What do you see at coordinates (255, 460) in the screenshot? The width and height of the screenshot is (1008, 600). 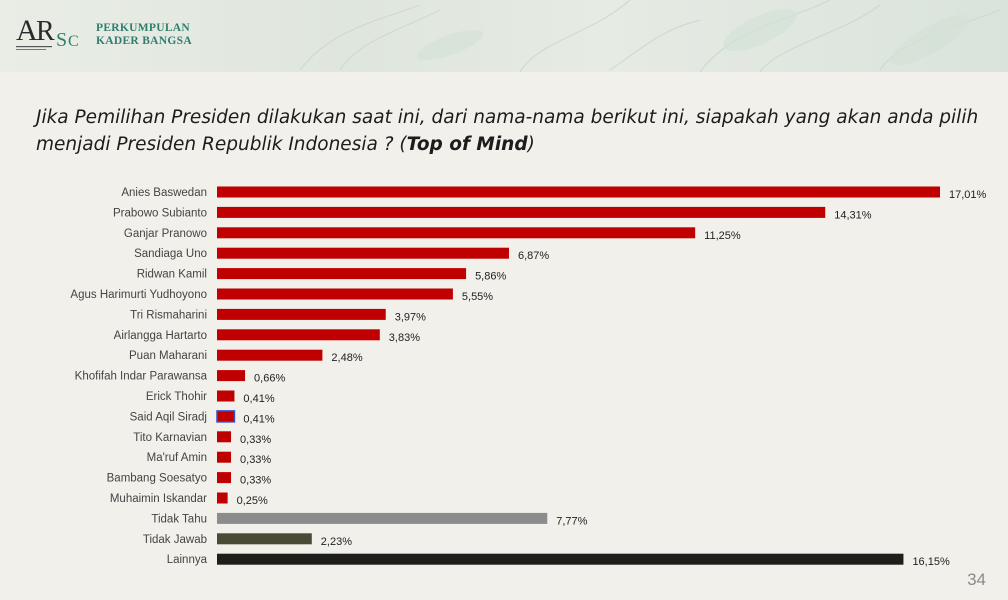 I see `value-label-ma-ruf-amin: 0,33%` at bounding box center [255, 460].